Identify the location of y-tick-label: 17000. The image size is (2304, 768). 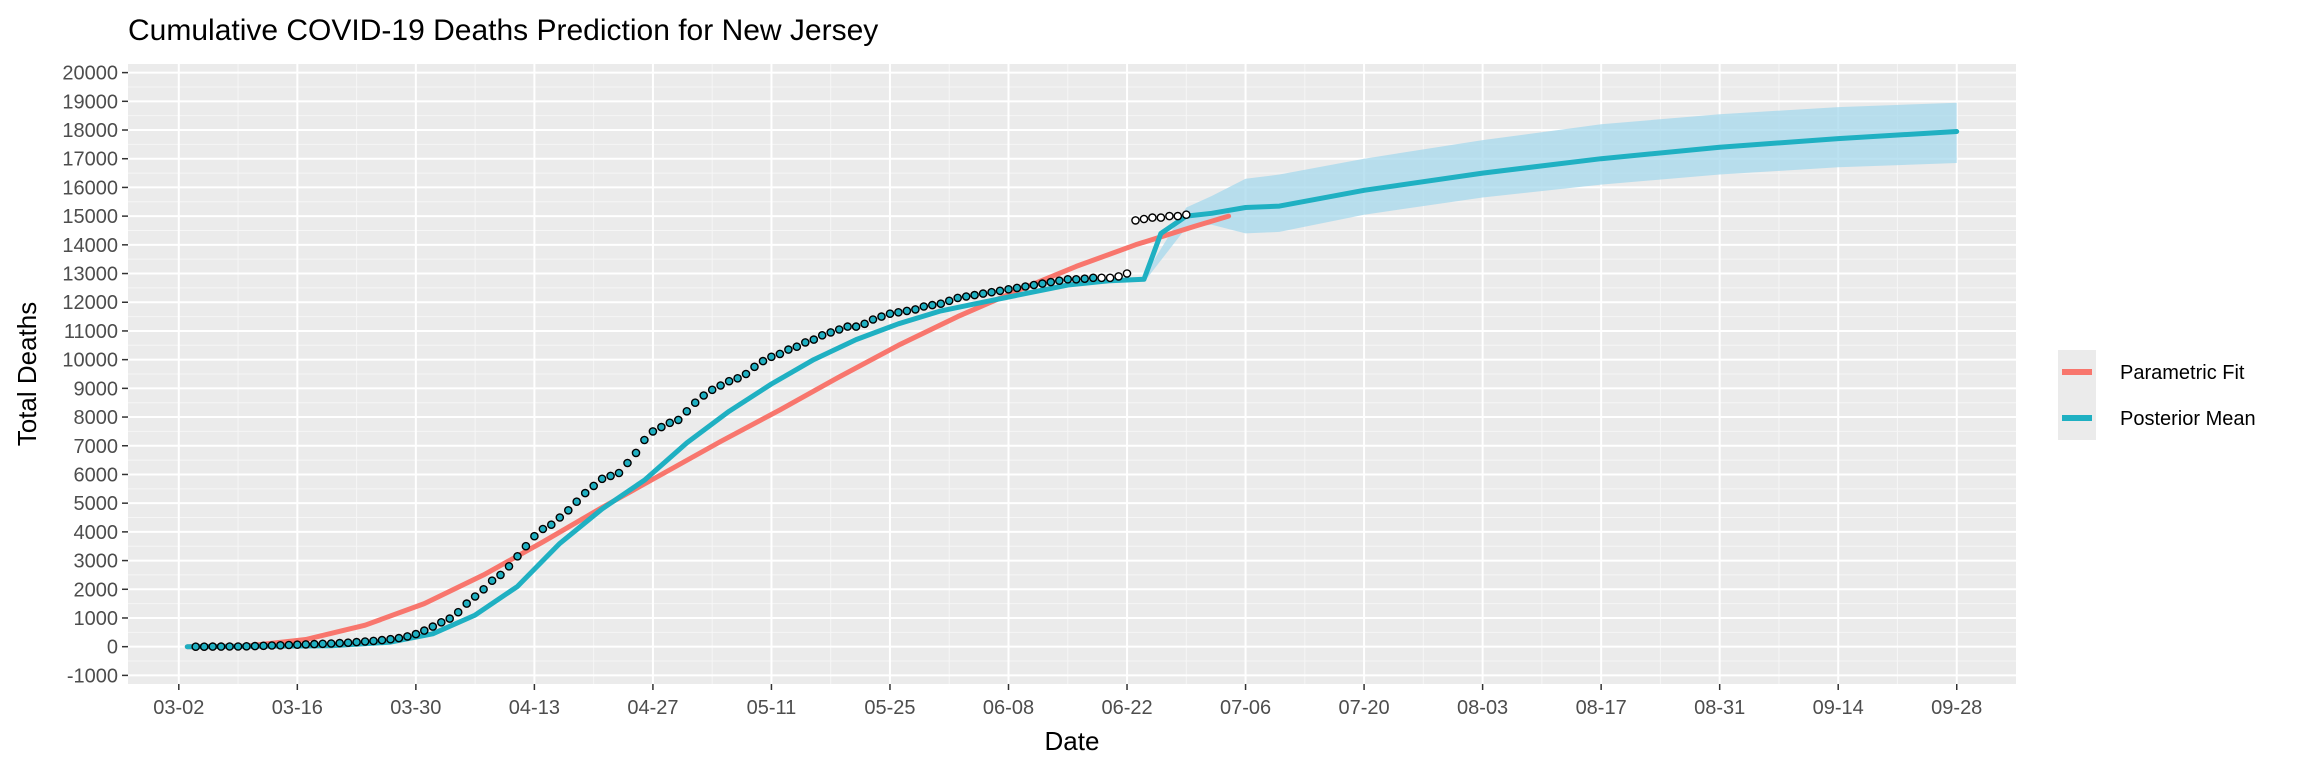
(90, 160).